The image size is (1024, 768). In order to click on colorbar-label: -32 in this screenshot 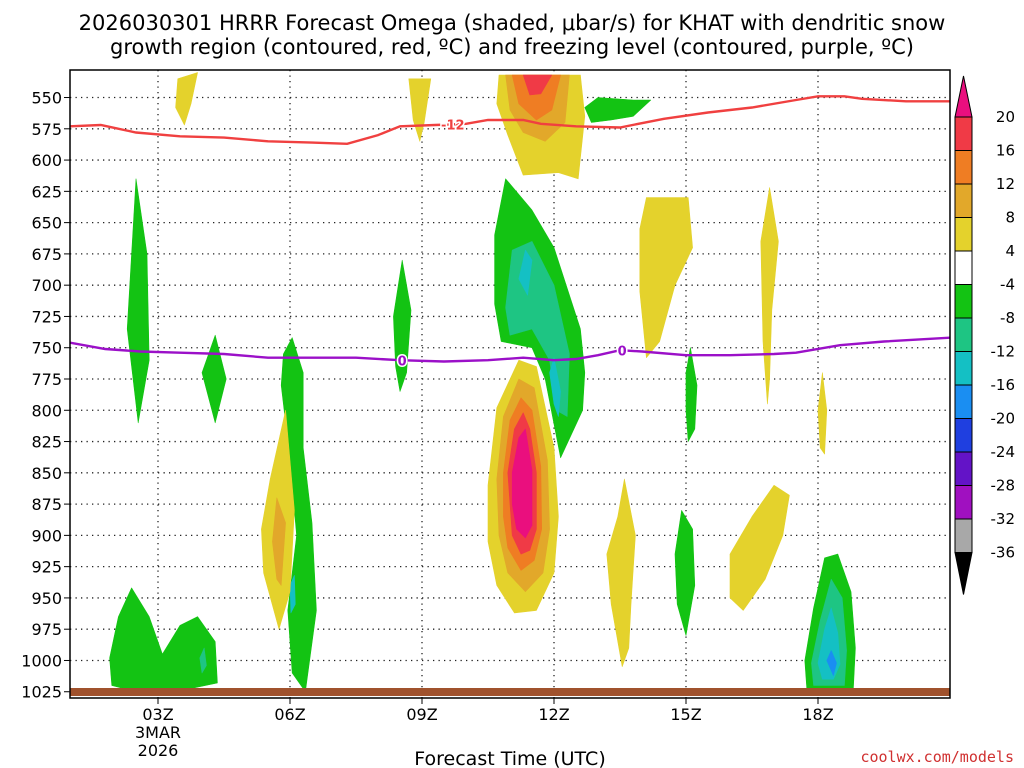, I will do `click(1003, 519)`.